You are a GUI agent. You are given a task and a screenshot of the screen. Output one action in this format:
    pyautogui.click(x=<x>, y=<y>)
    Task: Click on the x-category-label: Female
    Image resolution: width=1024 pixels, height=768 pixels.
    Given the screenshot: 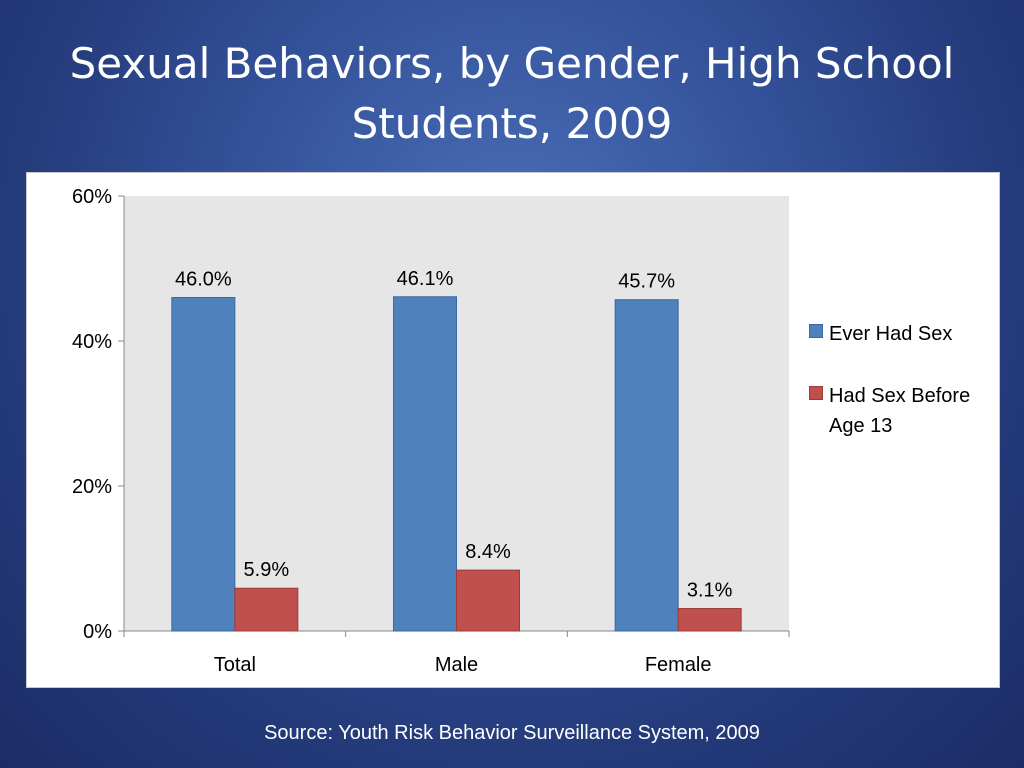 What is the action you would take?
    pyautogui.click(x=678, y=665)
    